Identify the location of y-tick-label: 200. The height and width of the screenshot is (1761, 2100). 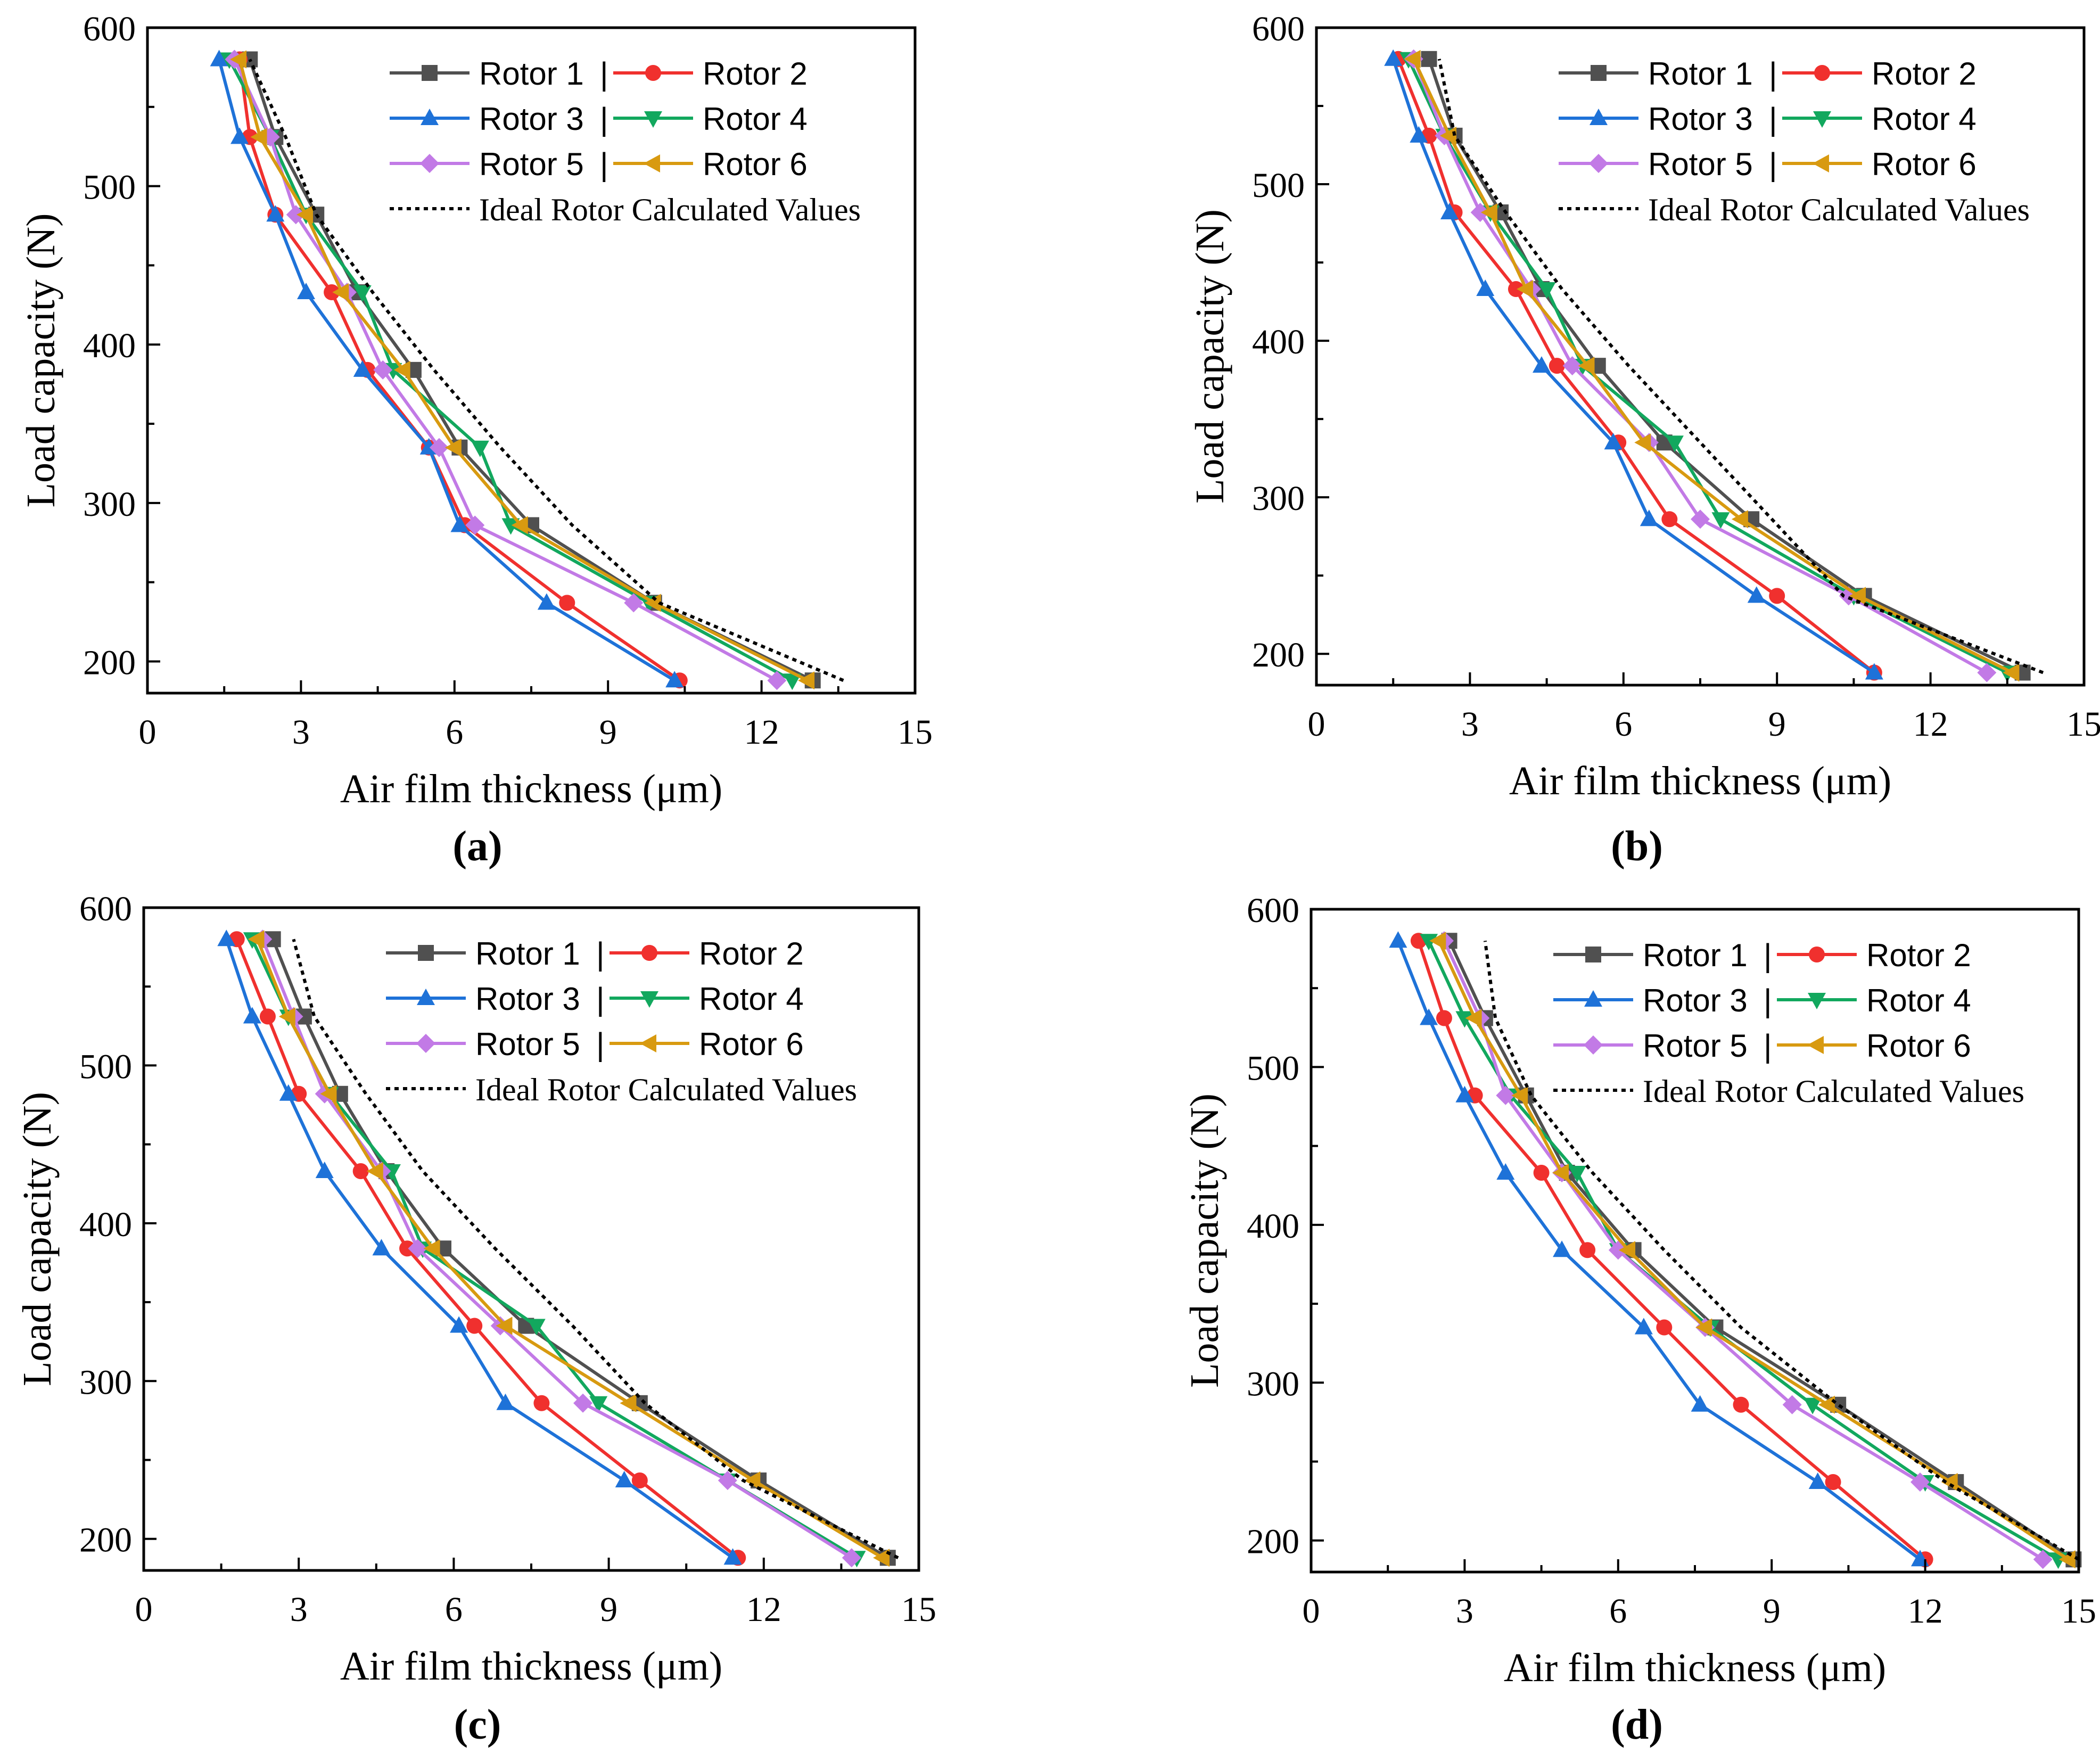
(109, 662).